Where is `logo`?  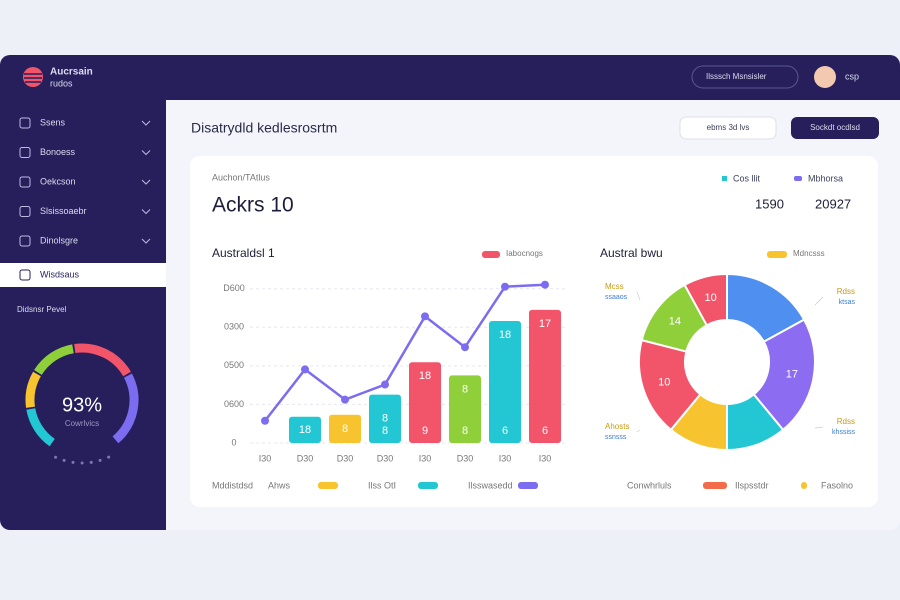 logo is located at coordinates (33, 77).